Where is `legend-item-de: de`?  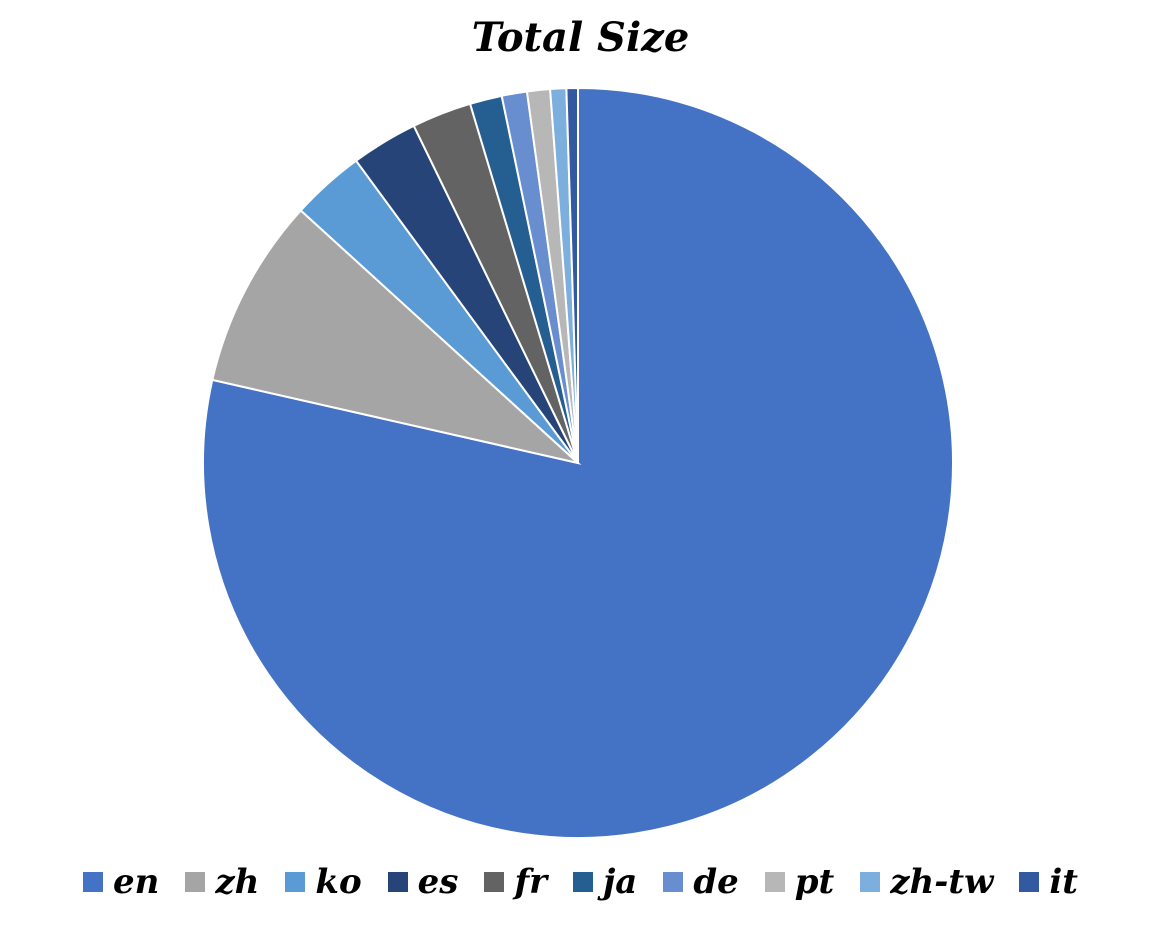 legend-item-de: de is located at coordinates (701, 882).